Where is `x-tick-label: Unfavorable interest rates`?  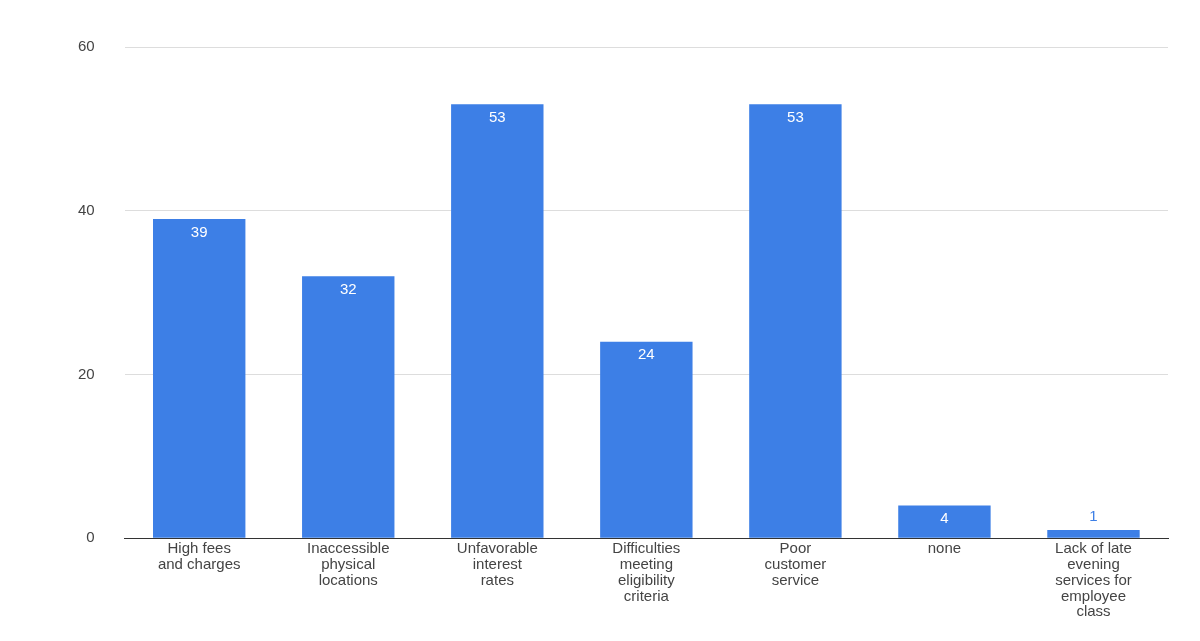 x-tick-label: Unfavorable interest rates is located at coordinates (497, 563).